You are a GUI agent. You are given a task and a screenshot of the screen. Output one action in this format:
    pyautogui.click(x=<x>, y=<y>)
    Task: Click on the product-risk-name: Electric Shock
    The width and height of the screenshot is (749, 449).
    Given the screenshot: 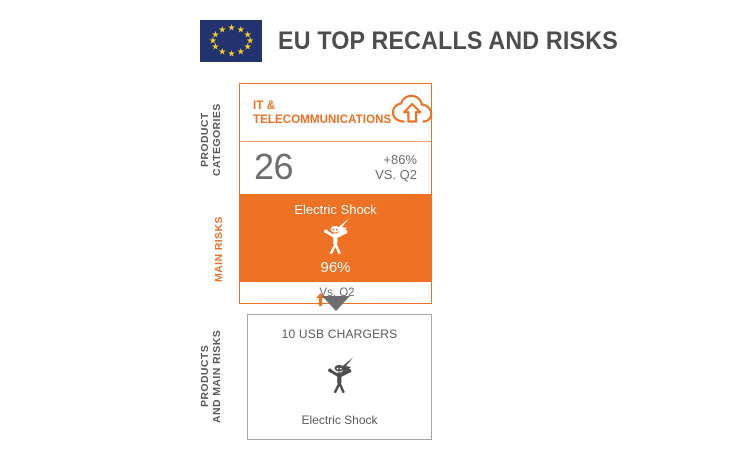 What is the action you would take?
    pyautogui.click(x=339, y=420)
    